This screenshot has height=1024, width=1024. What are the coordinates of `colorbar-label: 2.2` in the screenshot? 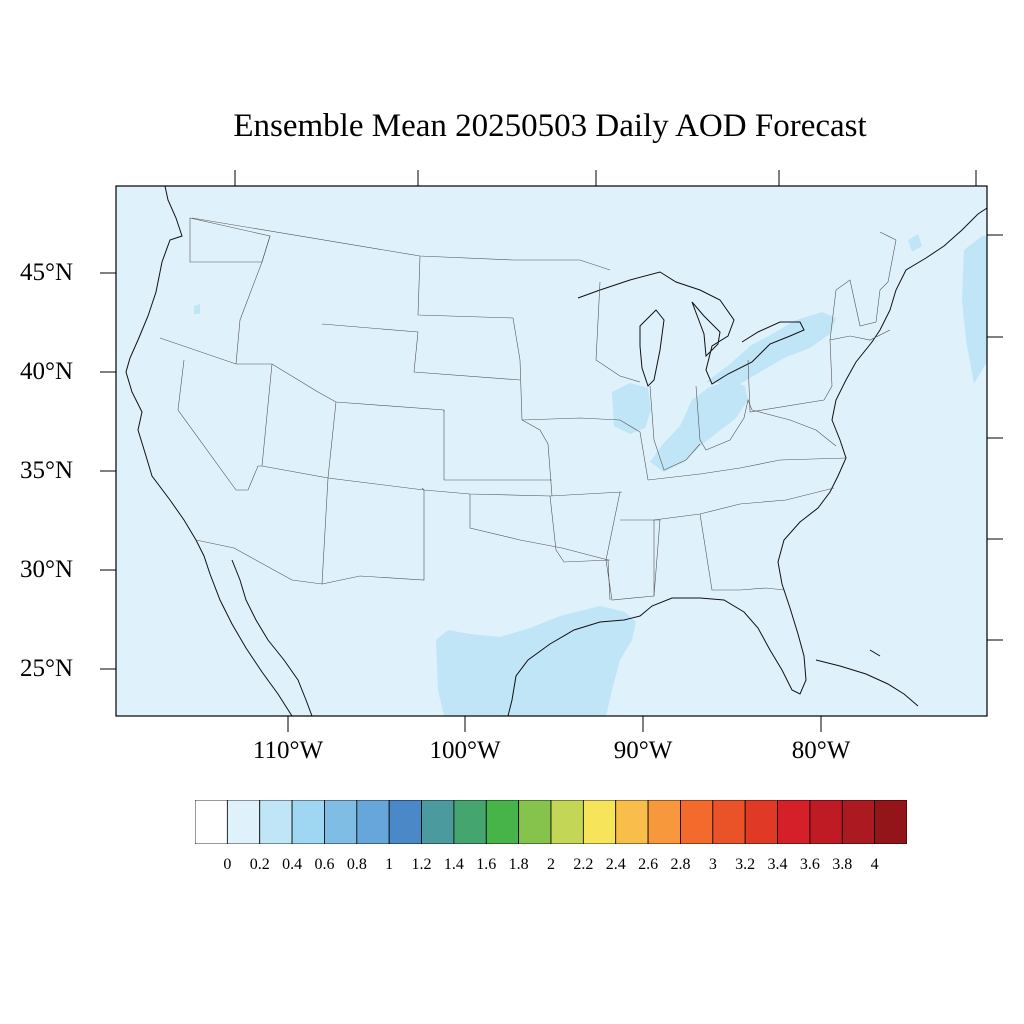 It's located at (583, 864).